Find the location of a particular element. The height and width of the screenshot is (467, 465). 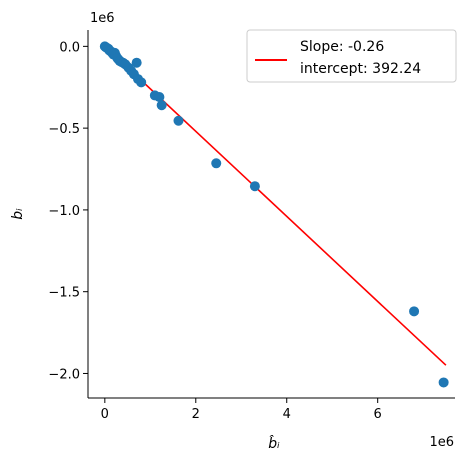

x-tick-label: 0 is located at coordinates (105, 414).